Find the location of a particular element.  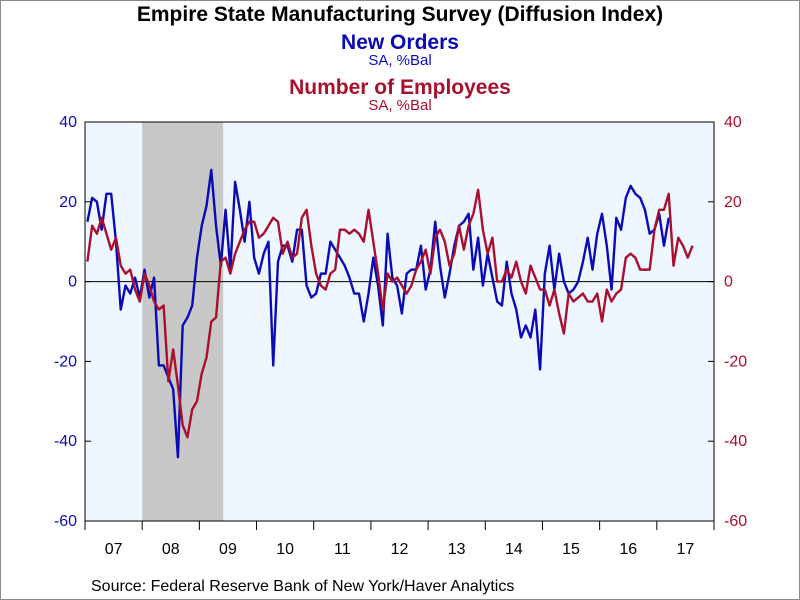

y-tick-label-right: 0 is located at coordinates (728, 282).